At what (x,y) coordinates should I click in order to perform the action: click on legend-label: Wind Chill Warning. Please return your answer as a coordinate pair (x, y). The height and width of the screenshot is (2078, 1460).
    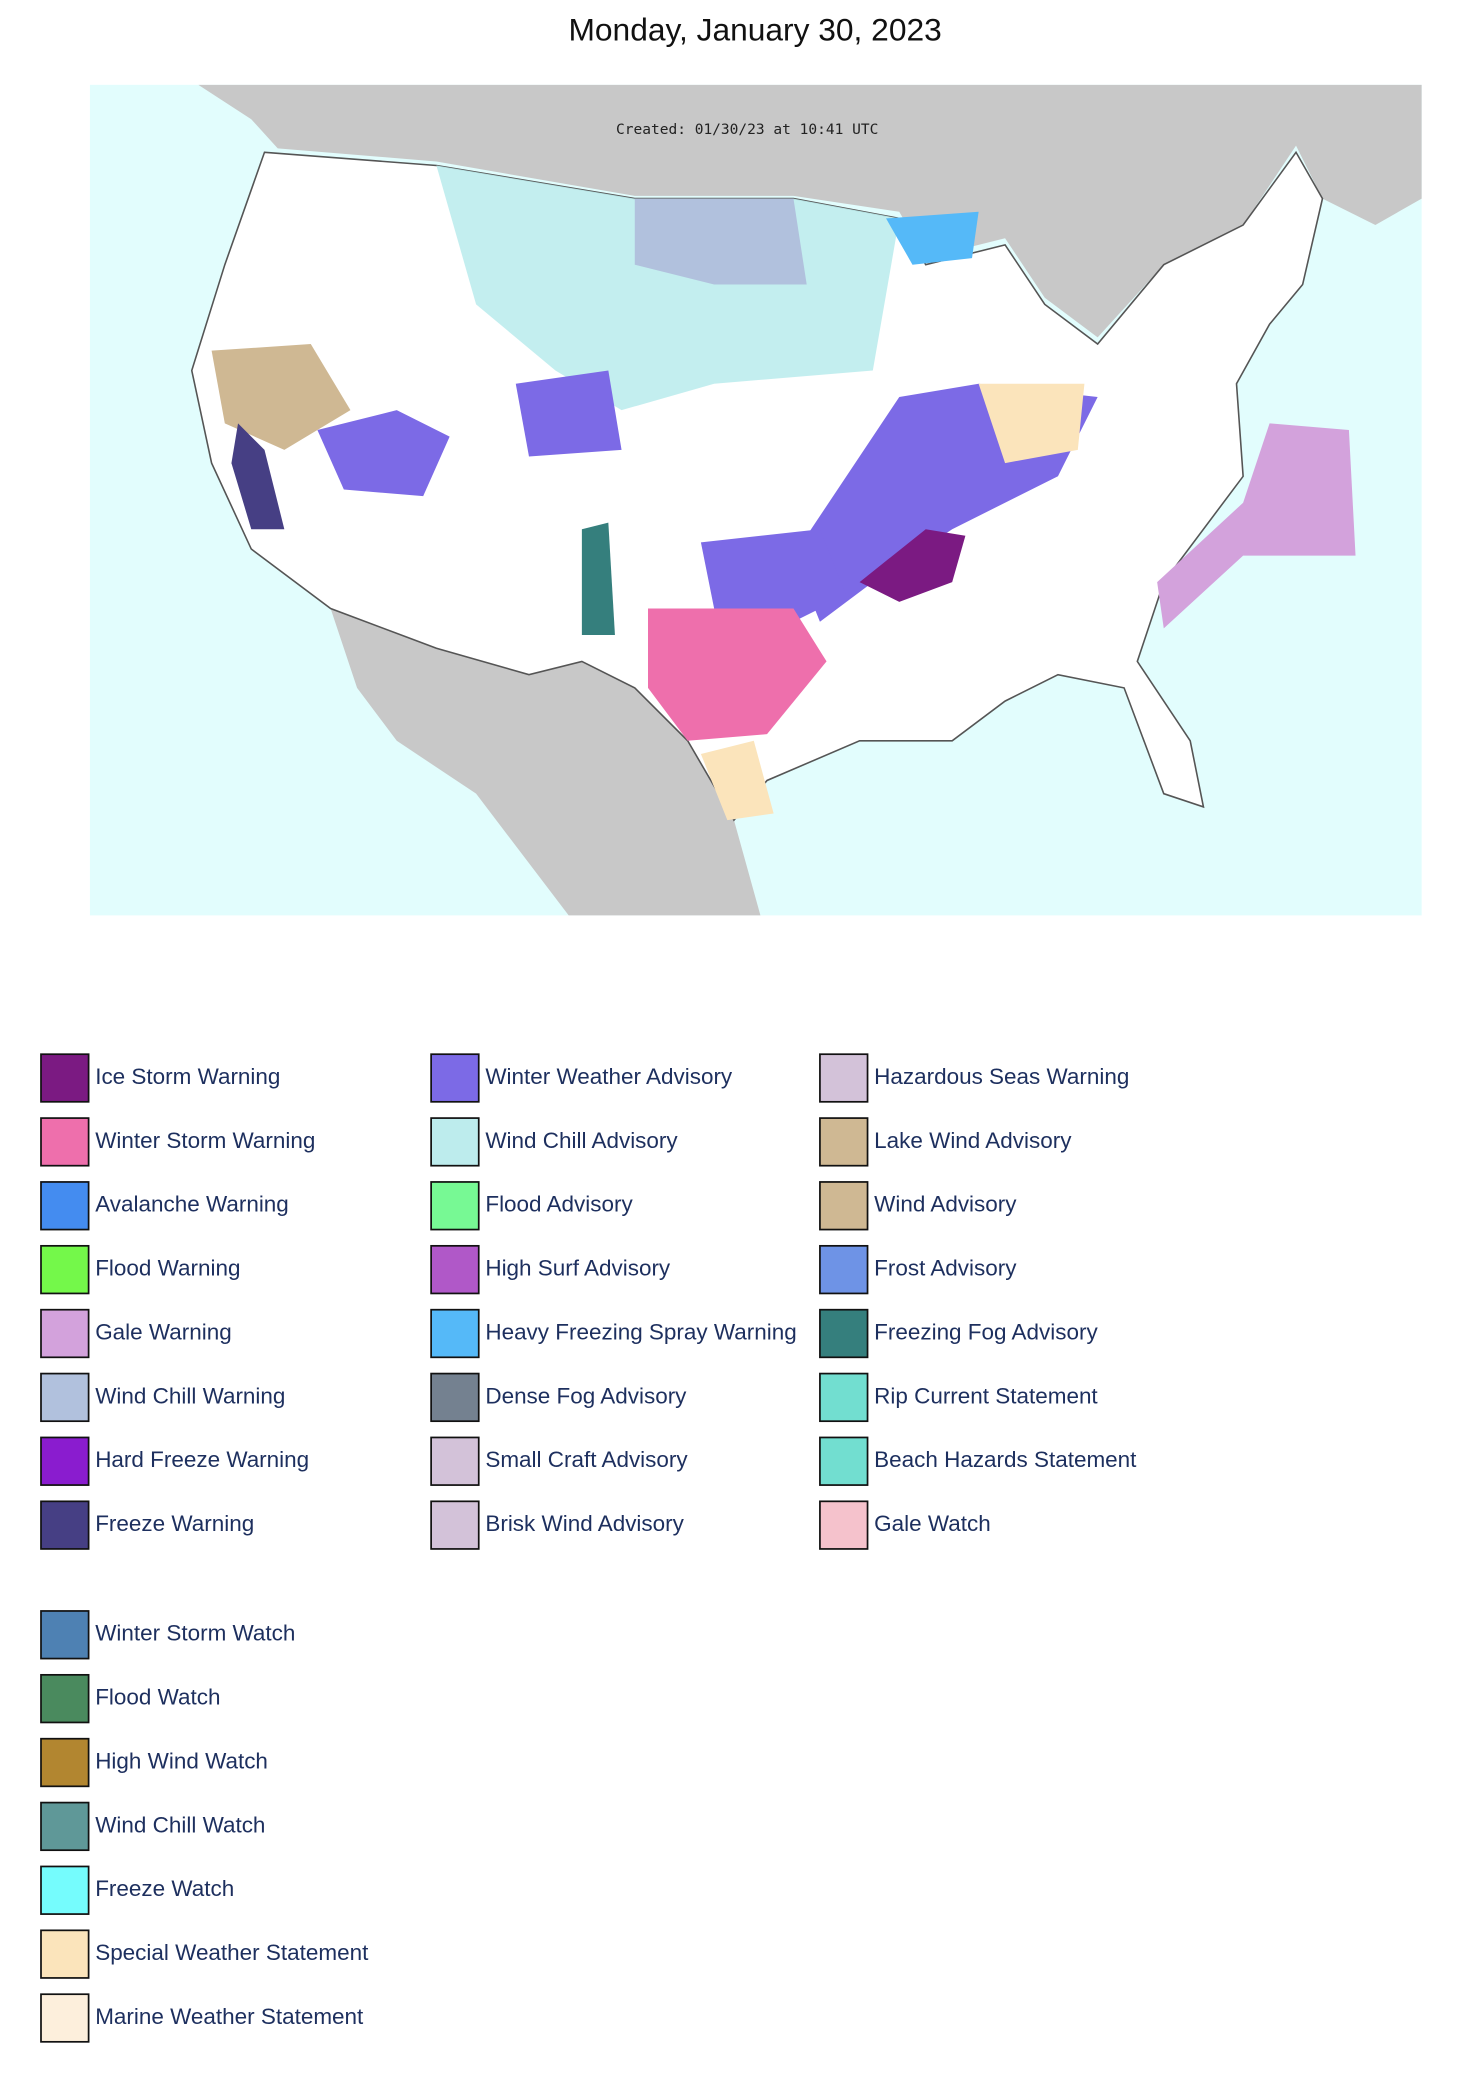
    Looking at the image, I should click on (190, 1395).